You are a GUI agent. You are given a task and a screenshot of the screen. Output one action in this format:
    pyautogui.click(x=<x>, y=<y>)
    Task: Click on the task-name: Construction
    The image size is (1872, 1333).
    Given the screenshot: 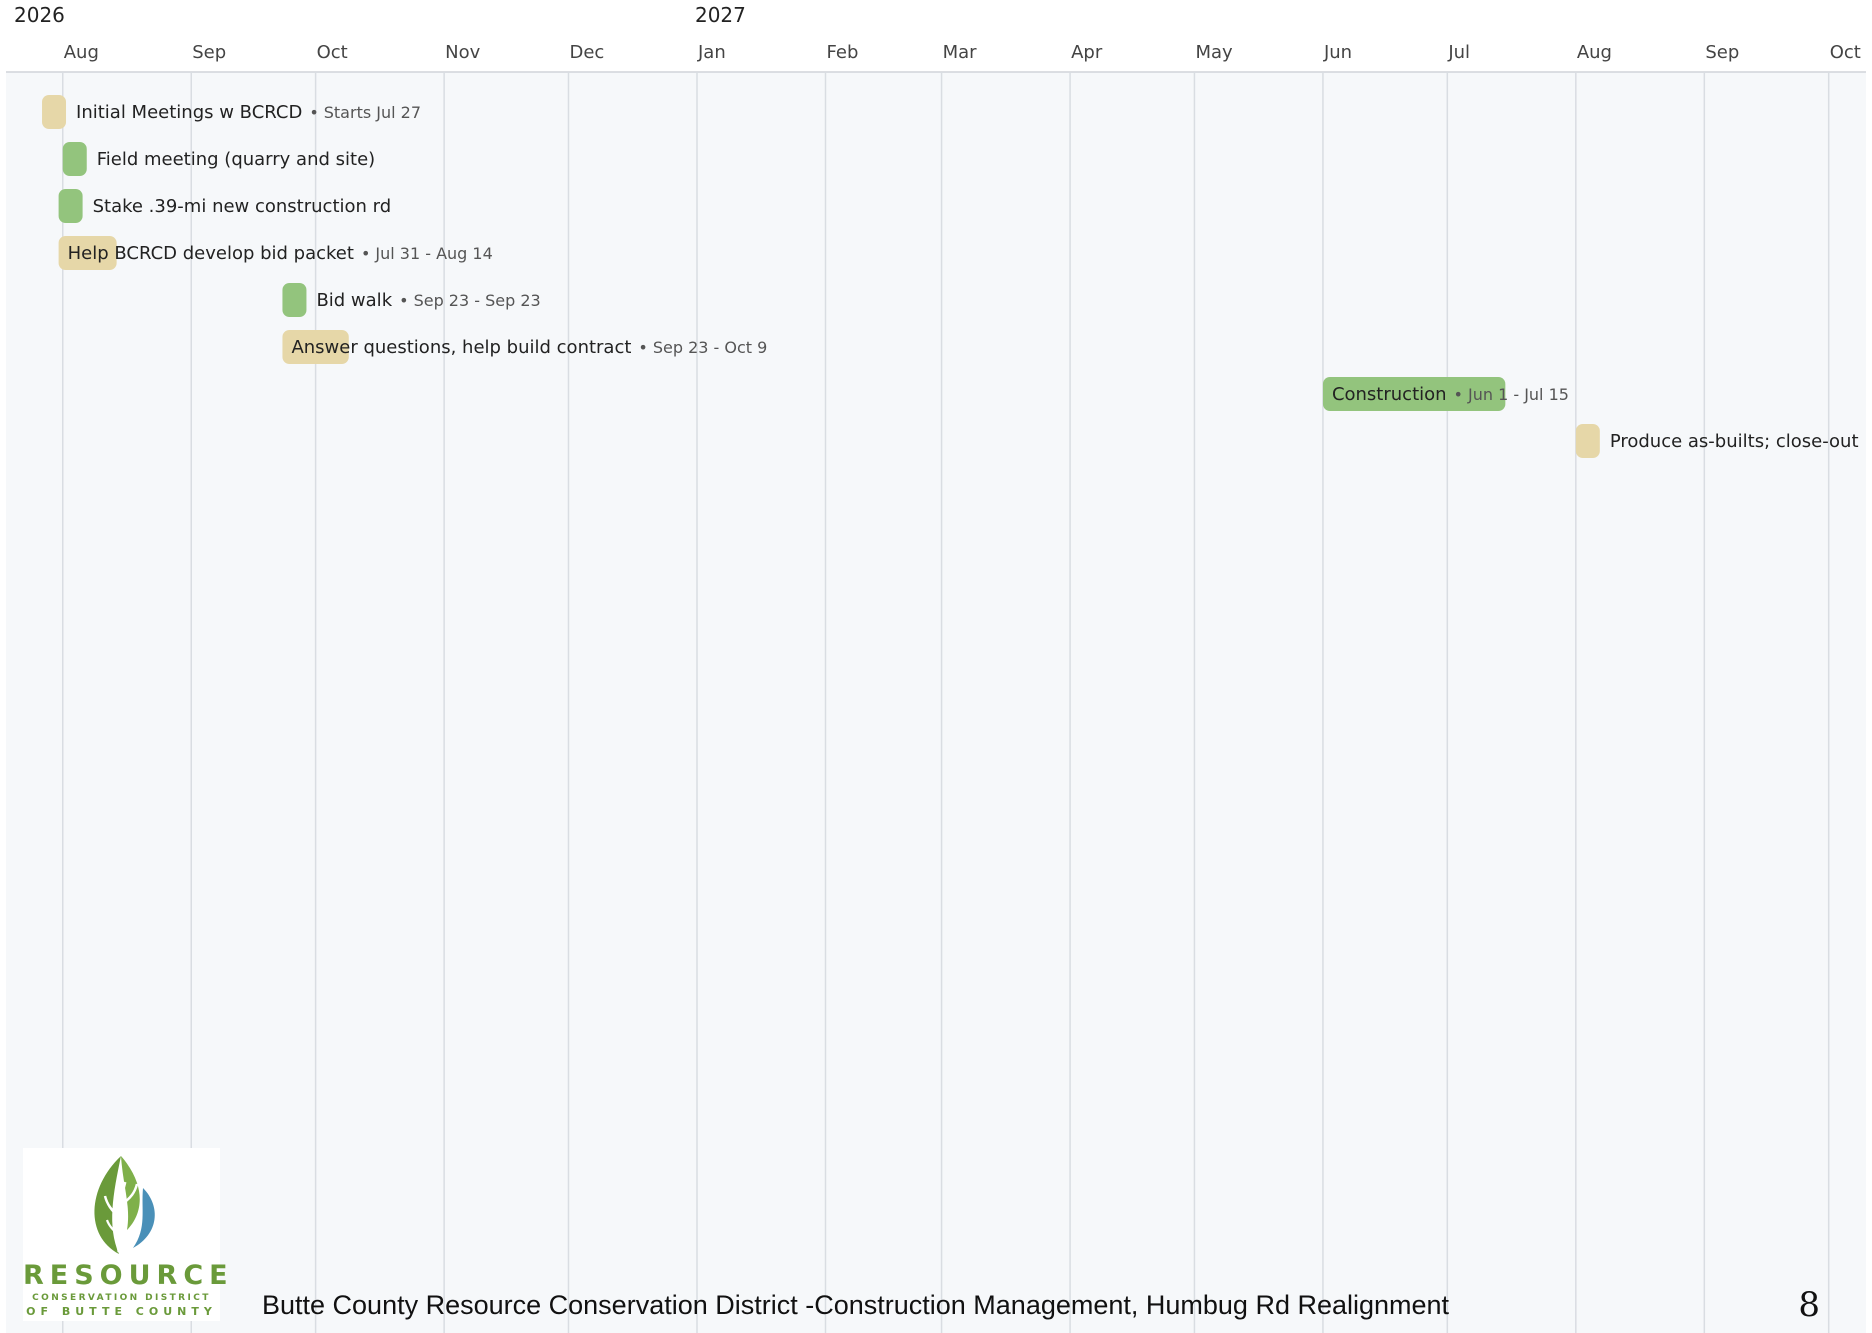 What is the action you would take?
    pyautogui.click(x=1389, y=394)
    